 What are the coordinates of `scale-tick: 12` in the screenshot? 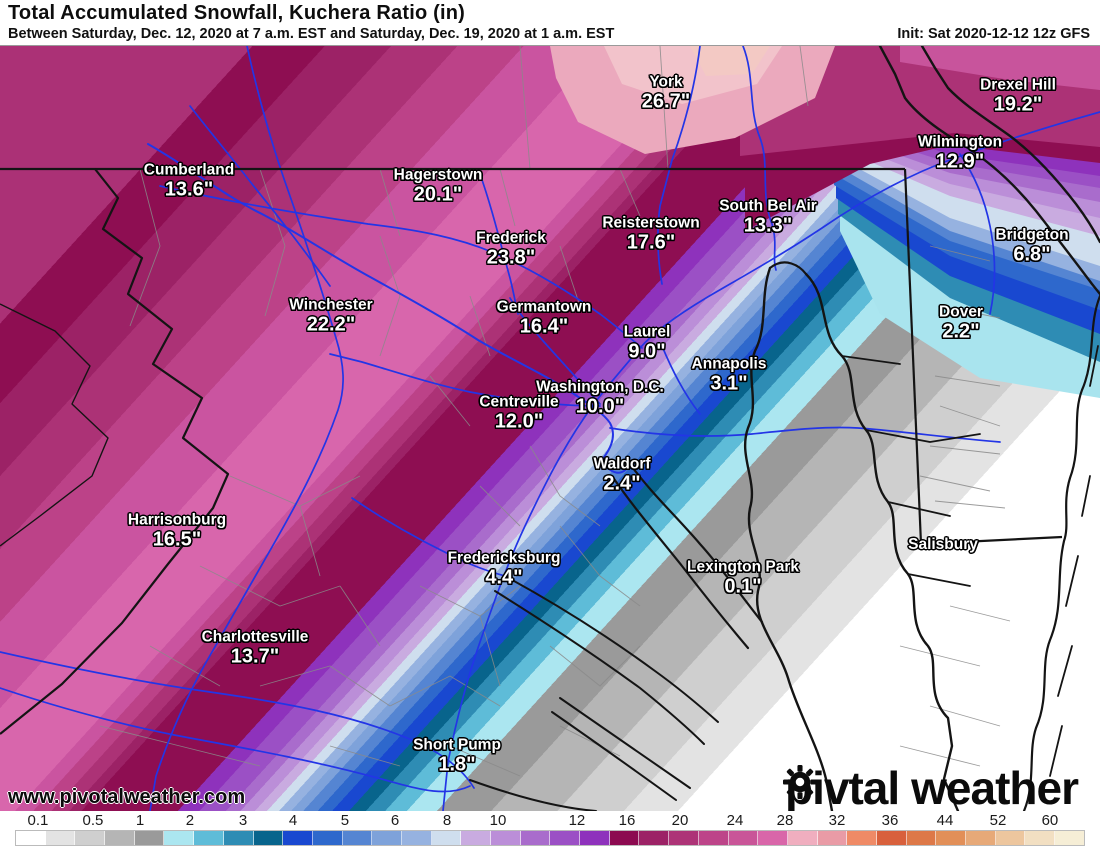 It's located at (577, 820).